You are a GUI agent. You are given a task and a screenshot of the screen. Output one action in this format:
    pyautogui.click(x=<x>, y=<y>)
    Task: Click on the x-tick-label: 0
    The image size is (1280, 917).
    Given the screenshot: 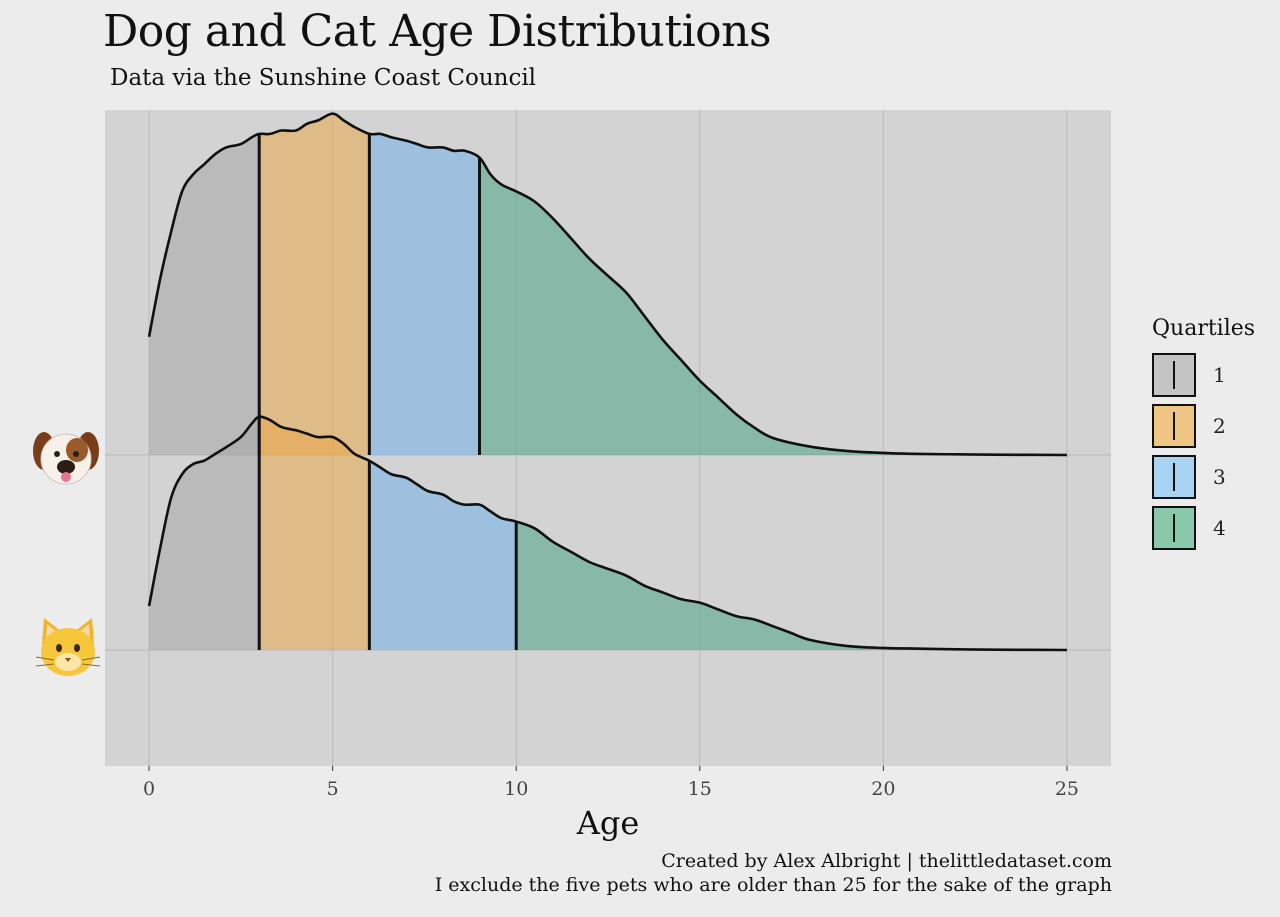 What is the action you would take?
    pyautogui.click(x=149, y=789)
    